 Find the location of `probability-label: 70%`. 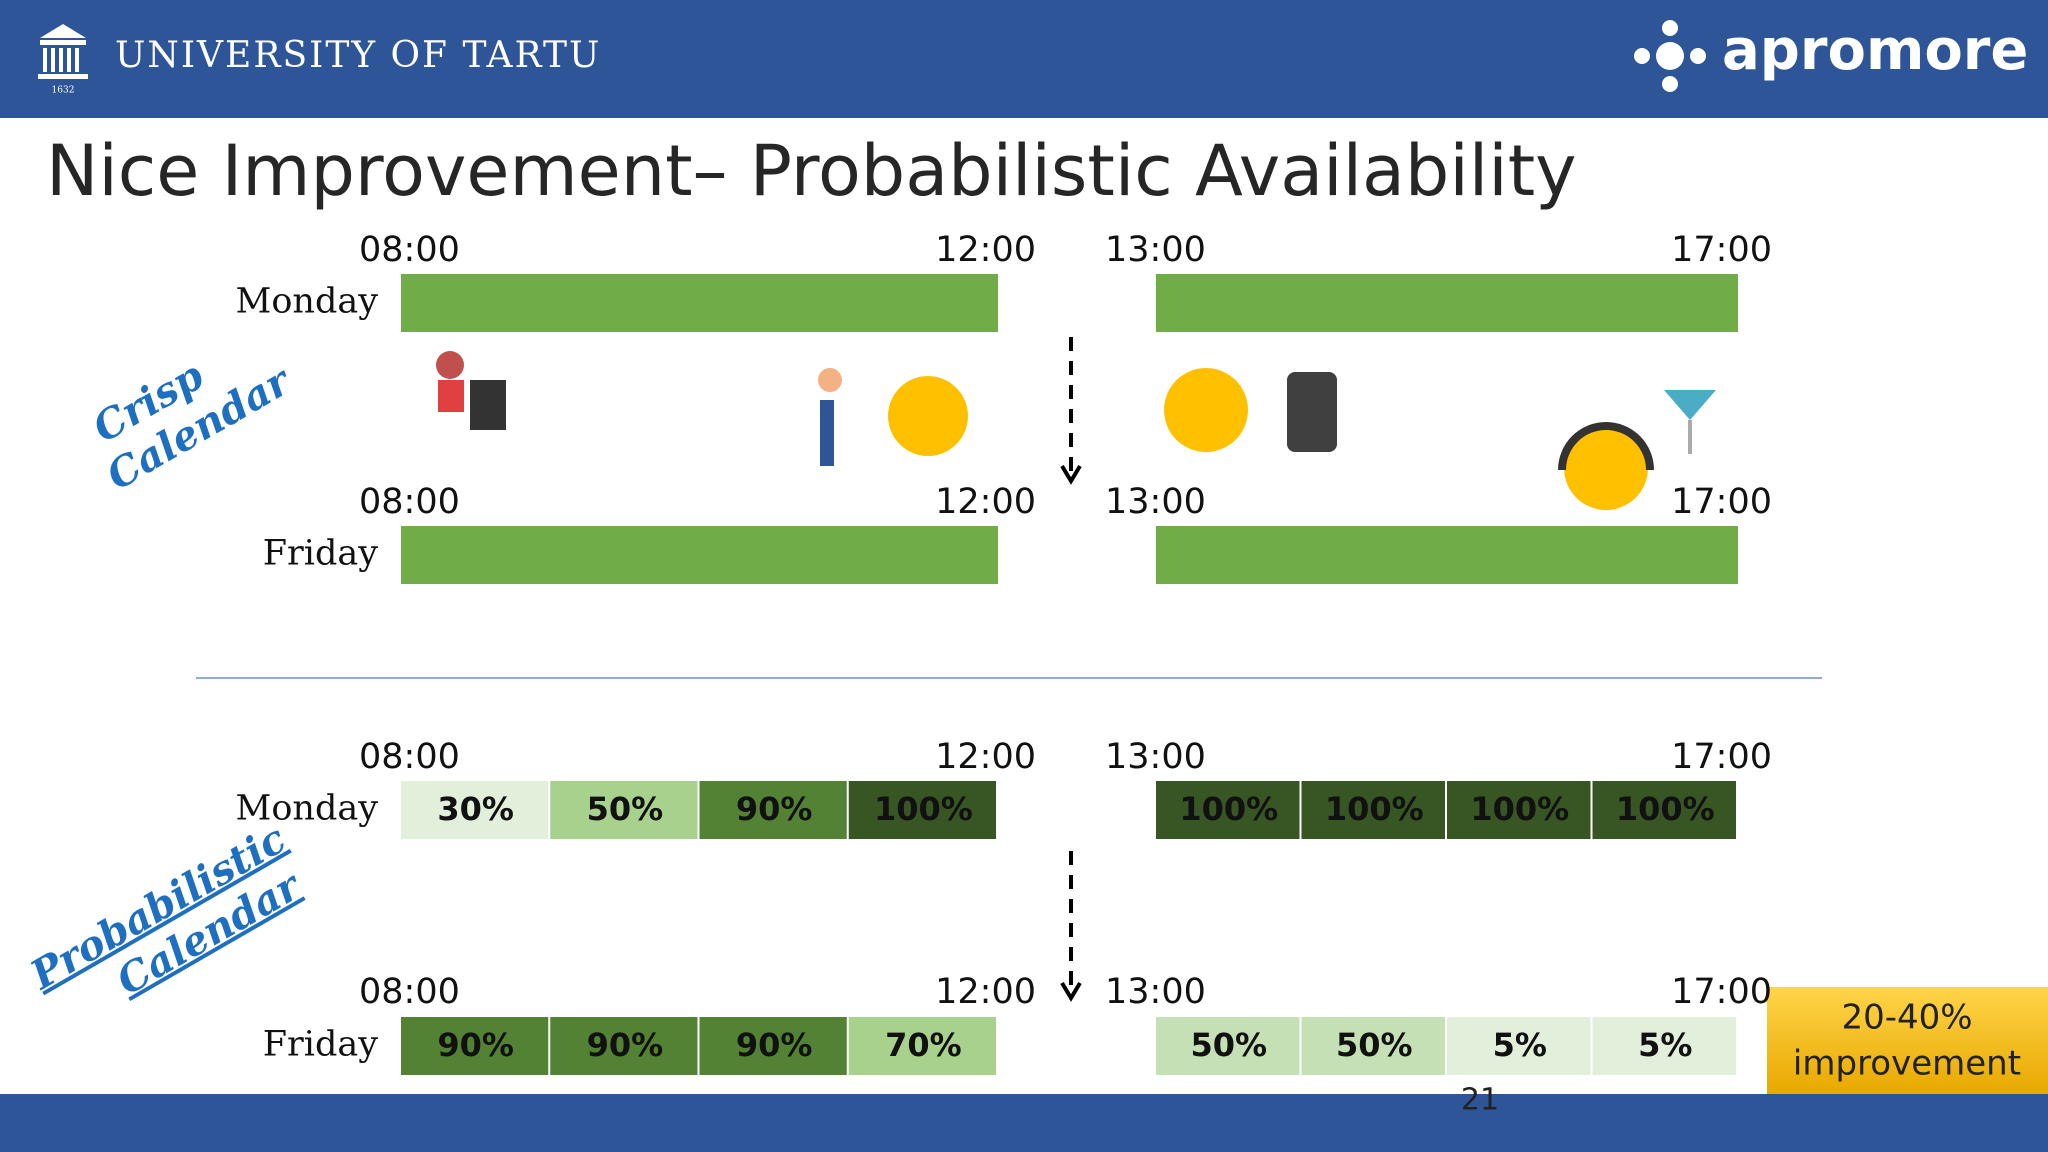

probability-label: 70% is located at coordinates (923, 1045).